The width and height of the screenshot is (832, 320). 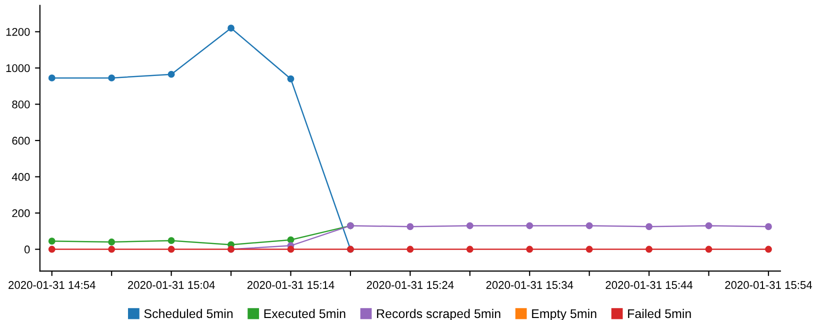 What do you see at coordinates (188, 313) in the screenshot?
I see `legend-label: Scheduled 5min` at bounding box center [188, 313].